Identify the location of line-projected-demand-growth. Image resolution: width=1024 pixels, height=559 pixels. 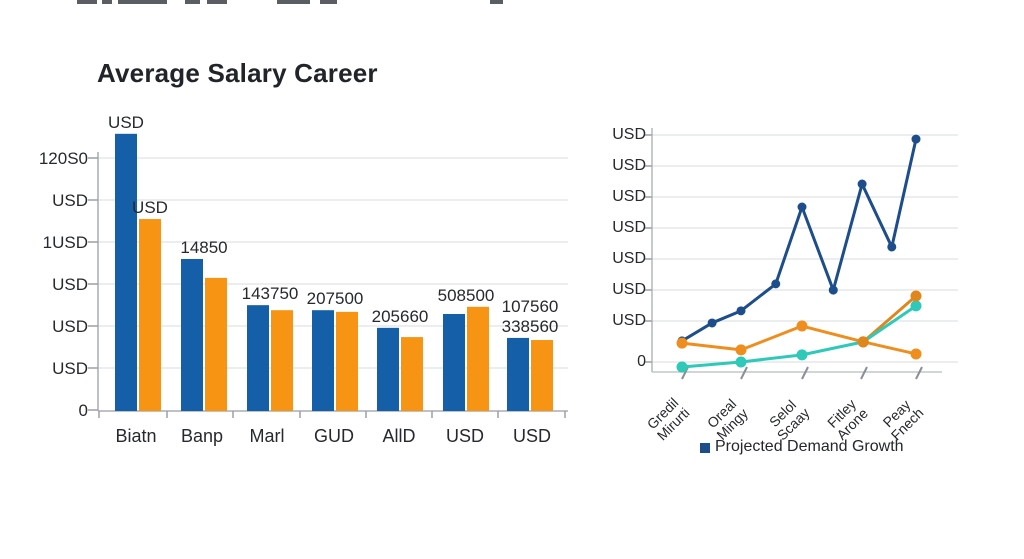
(799, 240).